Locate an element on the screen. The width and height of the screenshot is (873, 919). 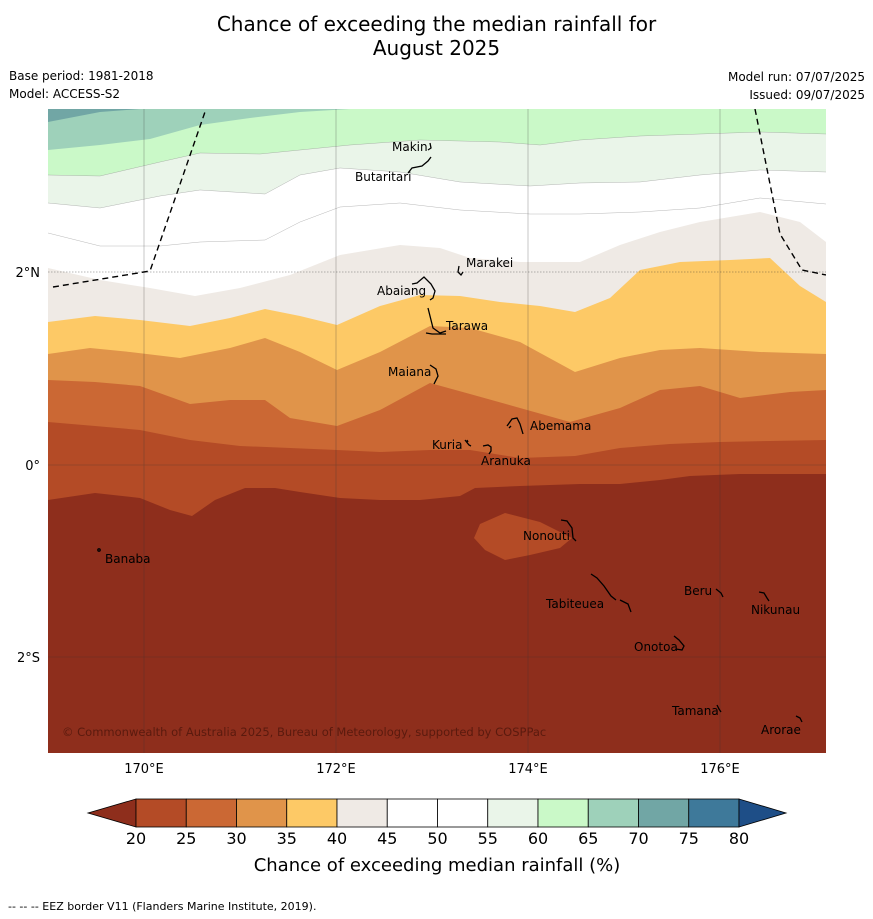
island-banaba-shape is located at coordinates (99, 550).